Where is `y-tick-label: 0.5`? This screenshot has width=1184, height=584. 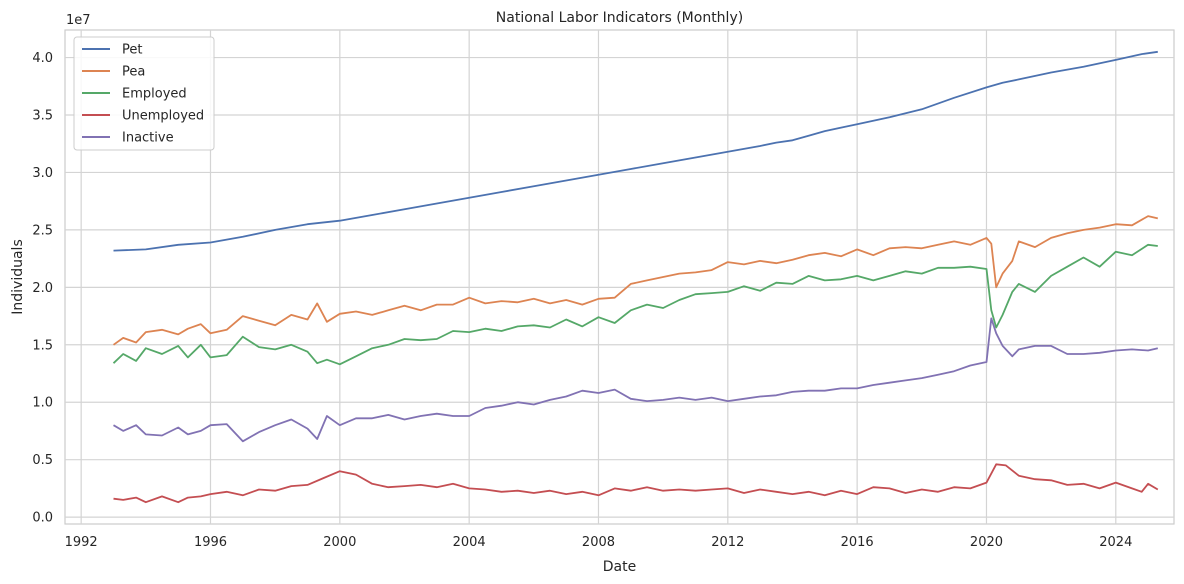 y-tick-label: 0.5 is located at coordinates (42, 460).